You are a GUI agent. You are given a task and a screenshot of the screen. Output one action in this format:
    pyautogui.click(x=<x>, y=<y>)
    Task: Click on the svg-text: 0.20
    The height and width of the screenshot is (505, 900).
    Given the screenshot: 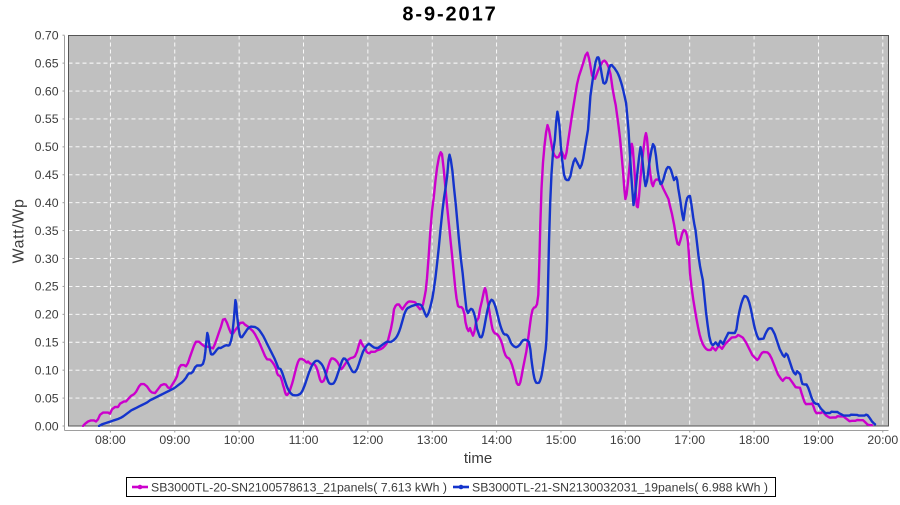 What is the action you would take?
    pyautogui.click(x=47, y=315)
    